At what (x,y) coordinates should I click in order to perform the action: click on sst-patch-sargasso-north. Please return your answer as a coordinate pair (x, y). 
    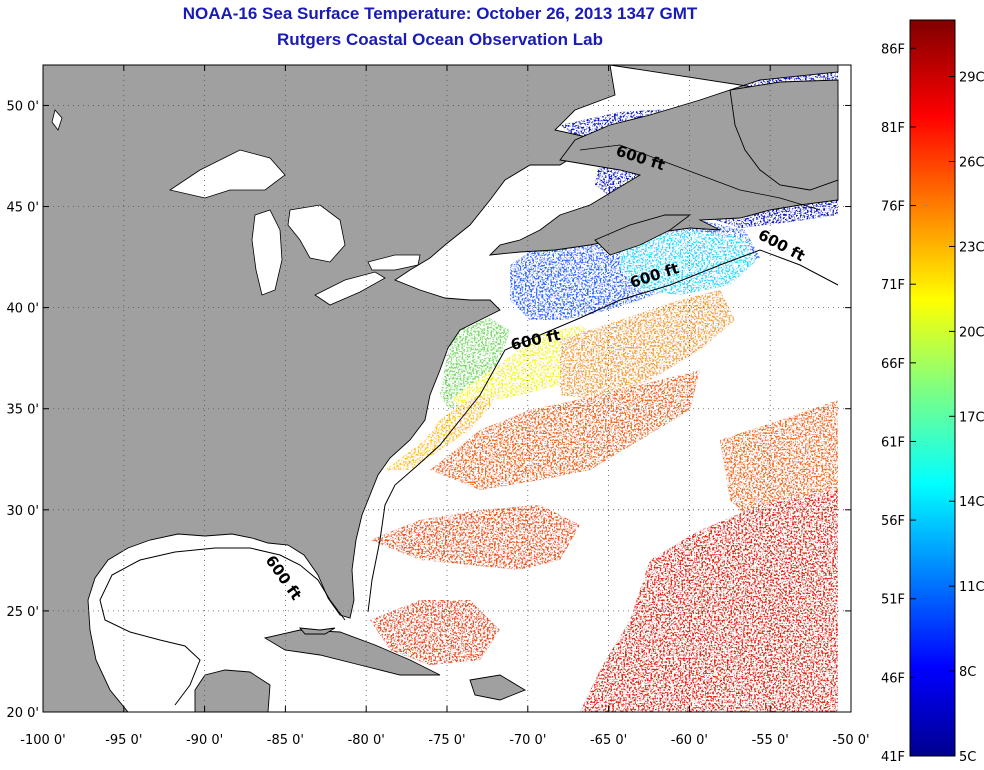
    Looking at the image, I should click on (647, 345).